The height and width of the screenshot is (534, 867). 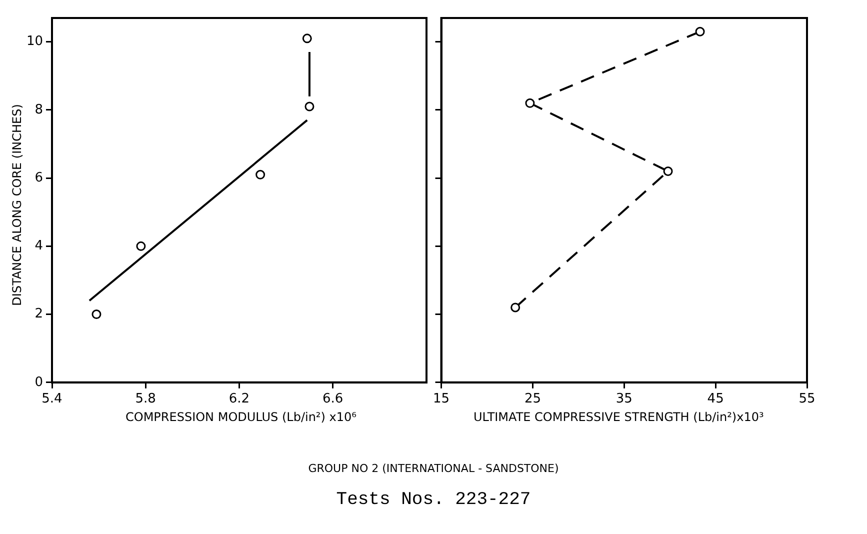 What do you see at coordinates (807, 399) in the screenshot?
I see `x-tick-label: 55` at bounding box center [807, 399].